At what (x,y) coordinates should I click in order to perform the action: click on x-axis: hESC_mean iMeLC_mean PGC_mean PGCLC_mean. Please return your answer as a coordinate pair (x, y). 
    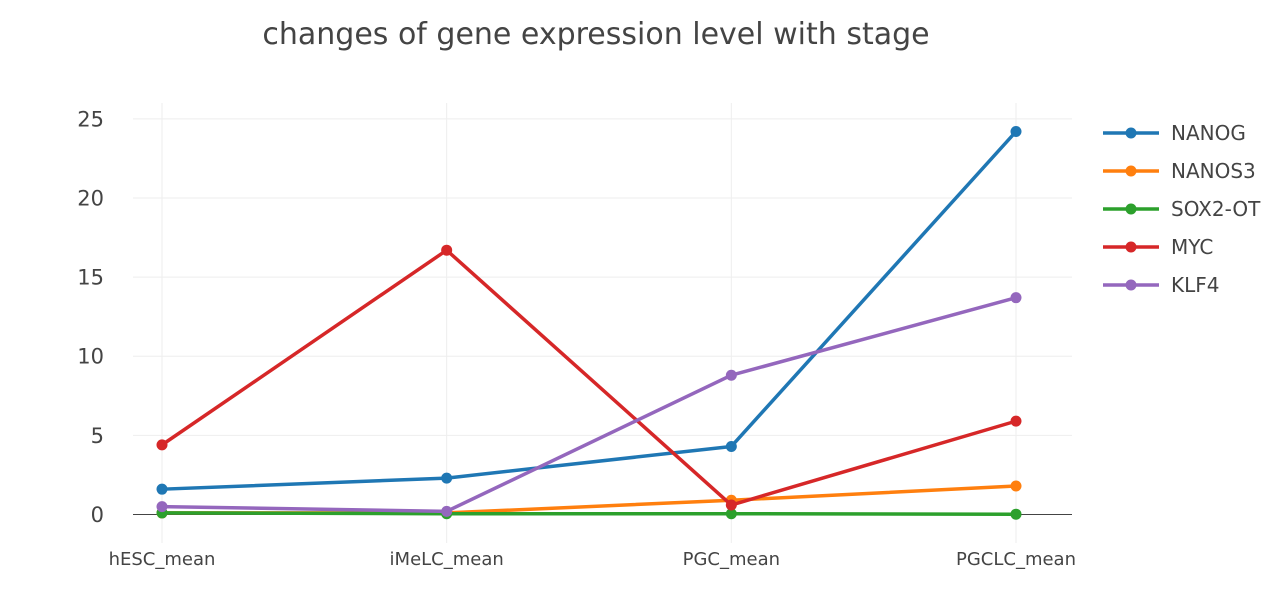
    Looking at the image, I should click on (592, 559).